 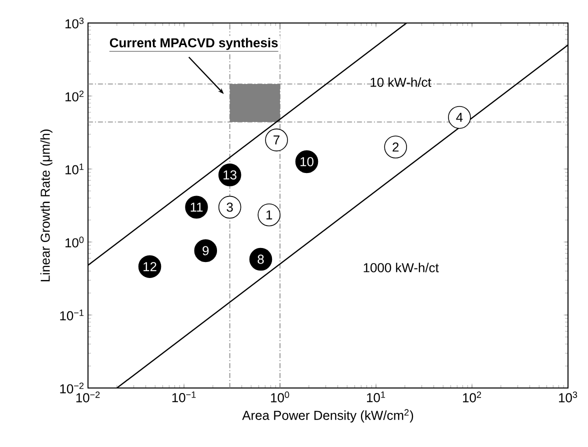 What do you see at coordinates (184, 397) in the screenshot?
I see `x-tick-label: 10$^{−1}$` at bounding box center [184, 397].